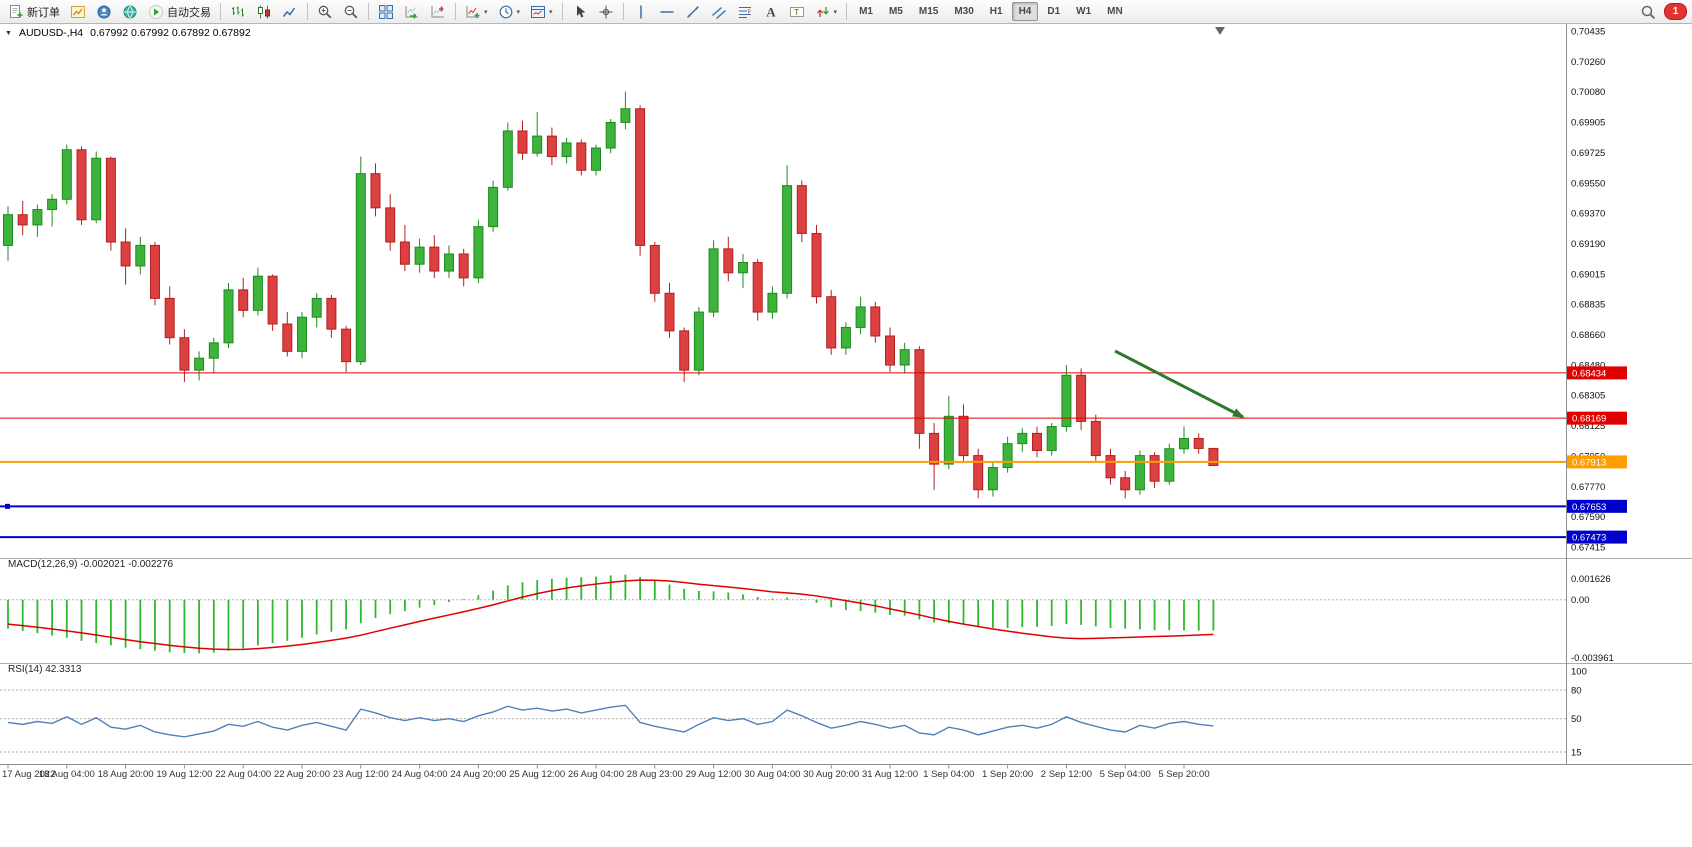  What do you see at coordinates (846, 12) in the screenshot?
I see `main-toolbar: 新订单 自动交易 ▾ ▾ ▾ F A T ▾ M1 M5 M15 M30 H1 H4 D1 W1 MN 1` at bounding box center [846, 12].